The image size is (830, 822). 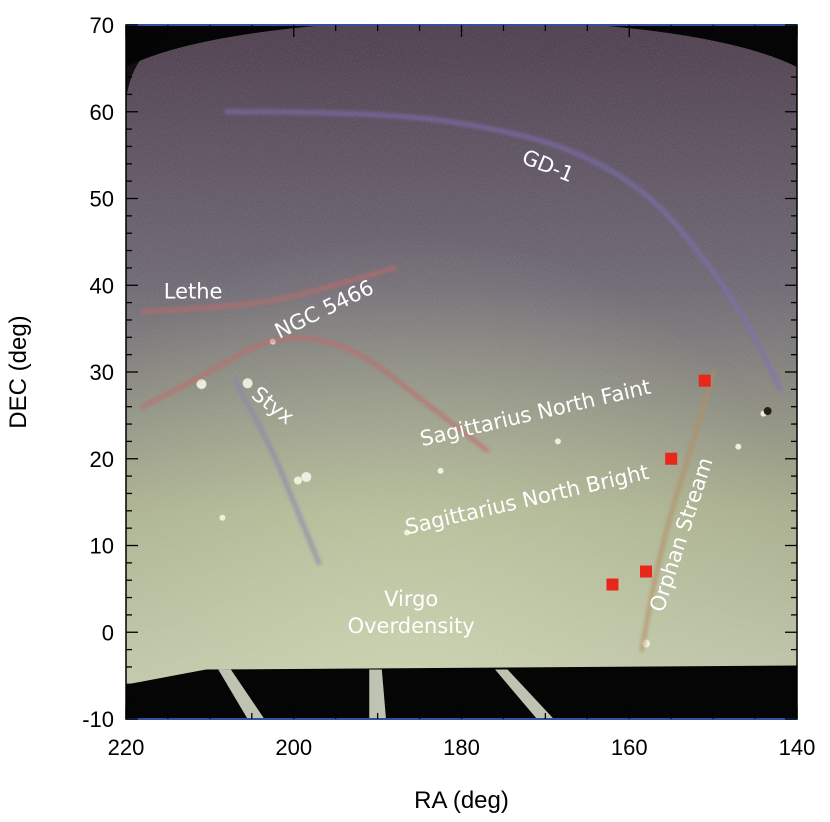 I want to click on label-line: Lethe, so click(x=193, y=291).